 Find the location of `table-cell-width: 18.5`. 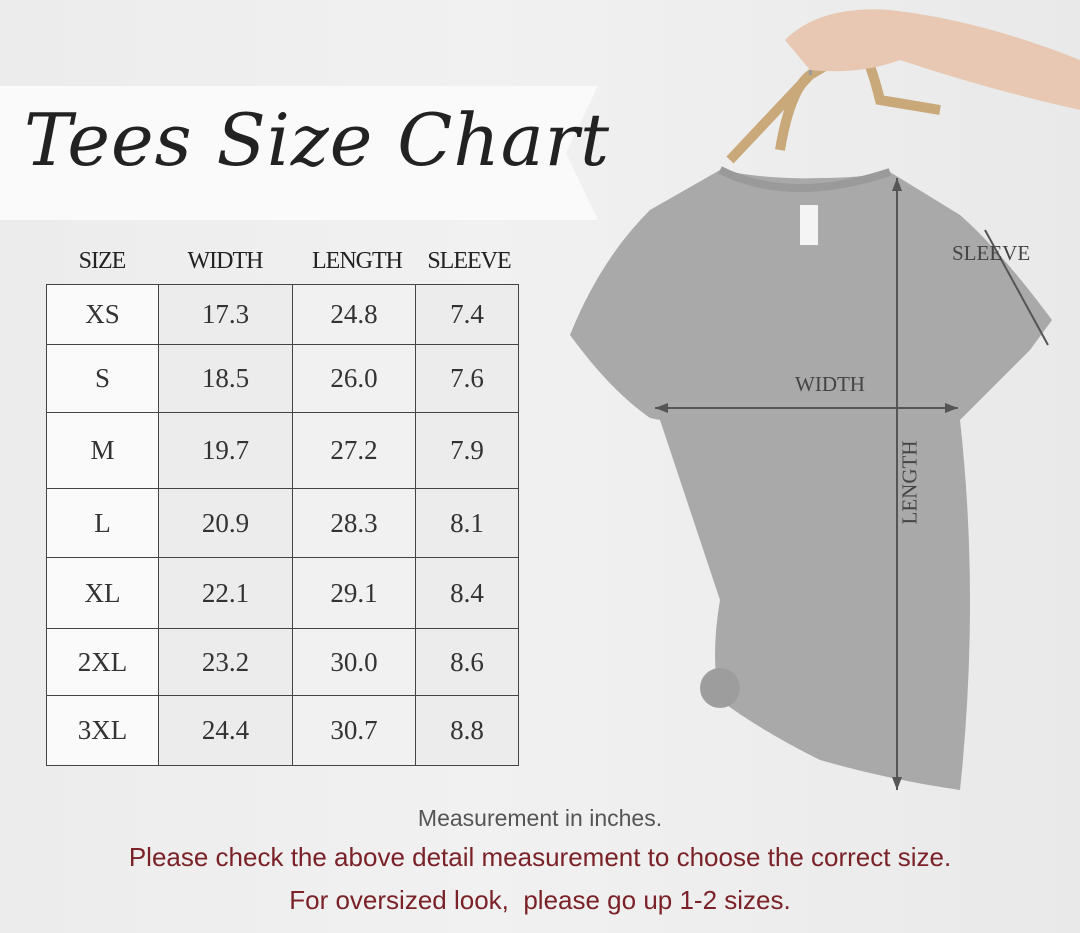

table-cell-width: 18.5 is located at coordinates (225, 378).